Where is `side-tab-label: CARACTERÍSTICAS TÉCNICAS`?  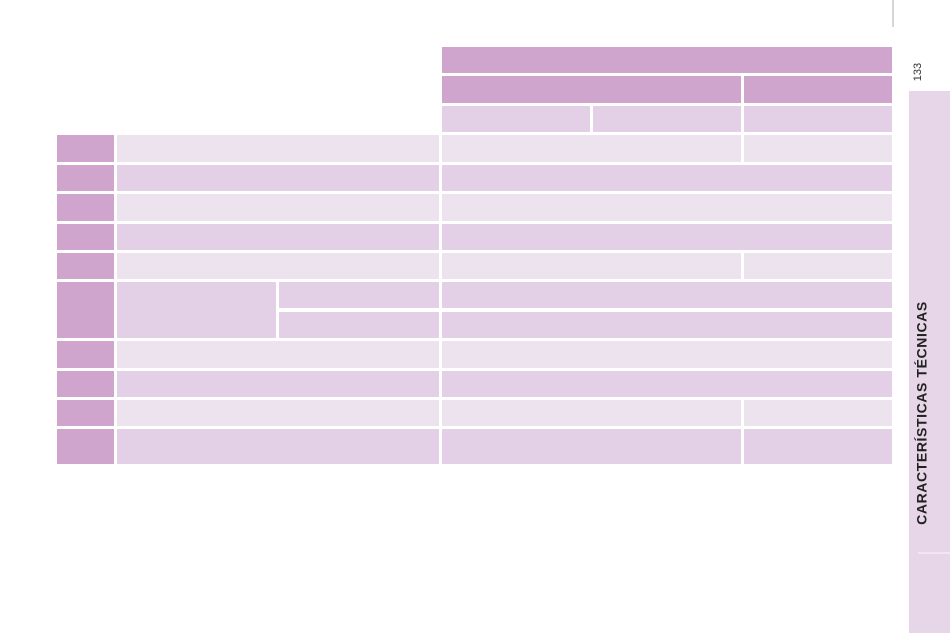
side-tab-label: CARACTERÍSTICAS TÉCNICAS is located at coordinates (922, 413).